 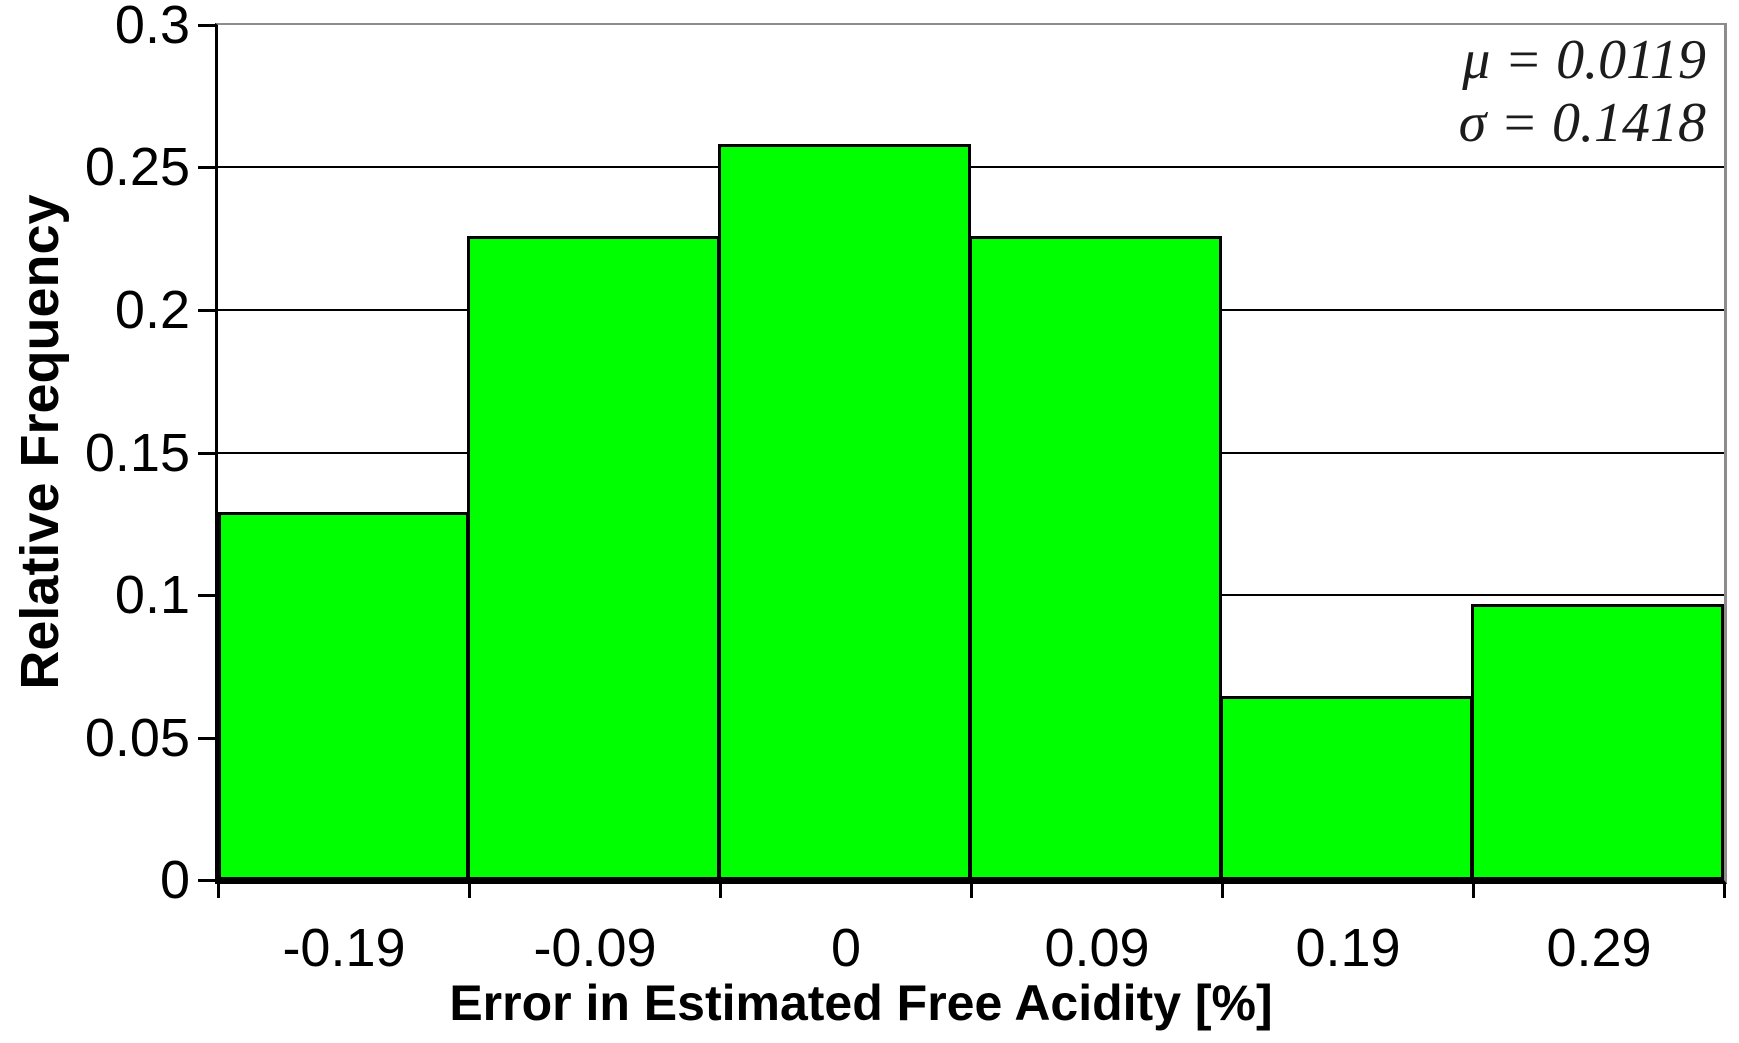 I want to click on x-tick-label: -0.19, so click(x=344, y=948).